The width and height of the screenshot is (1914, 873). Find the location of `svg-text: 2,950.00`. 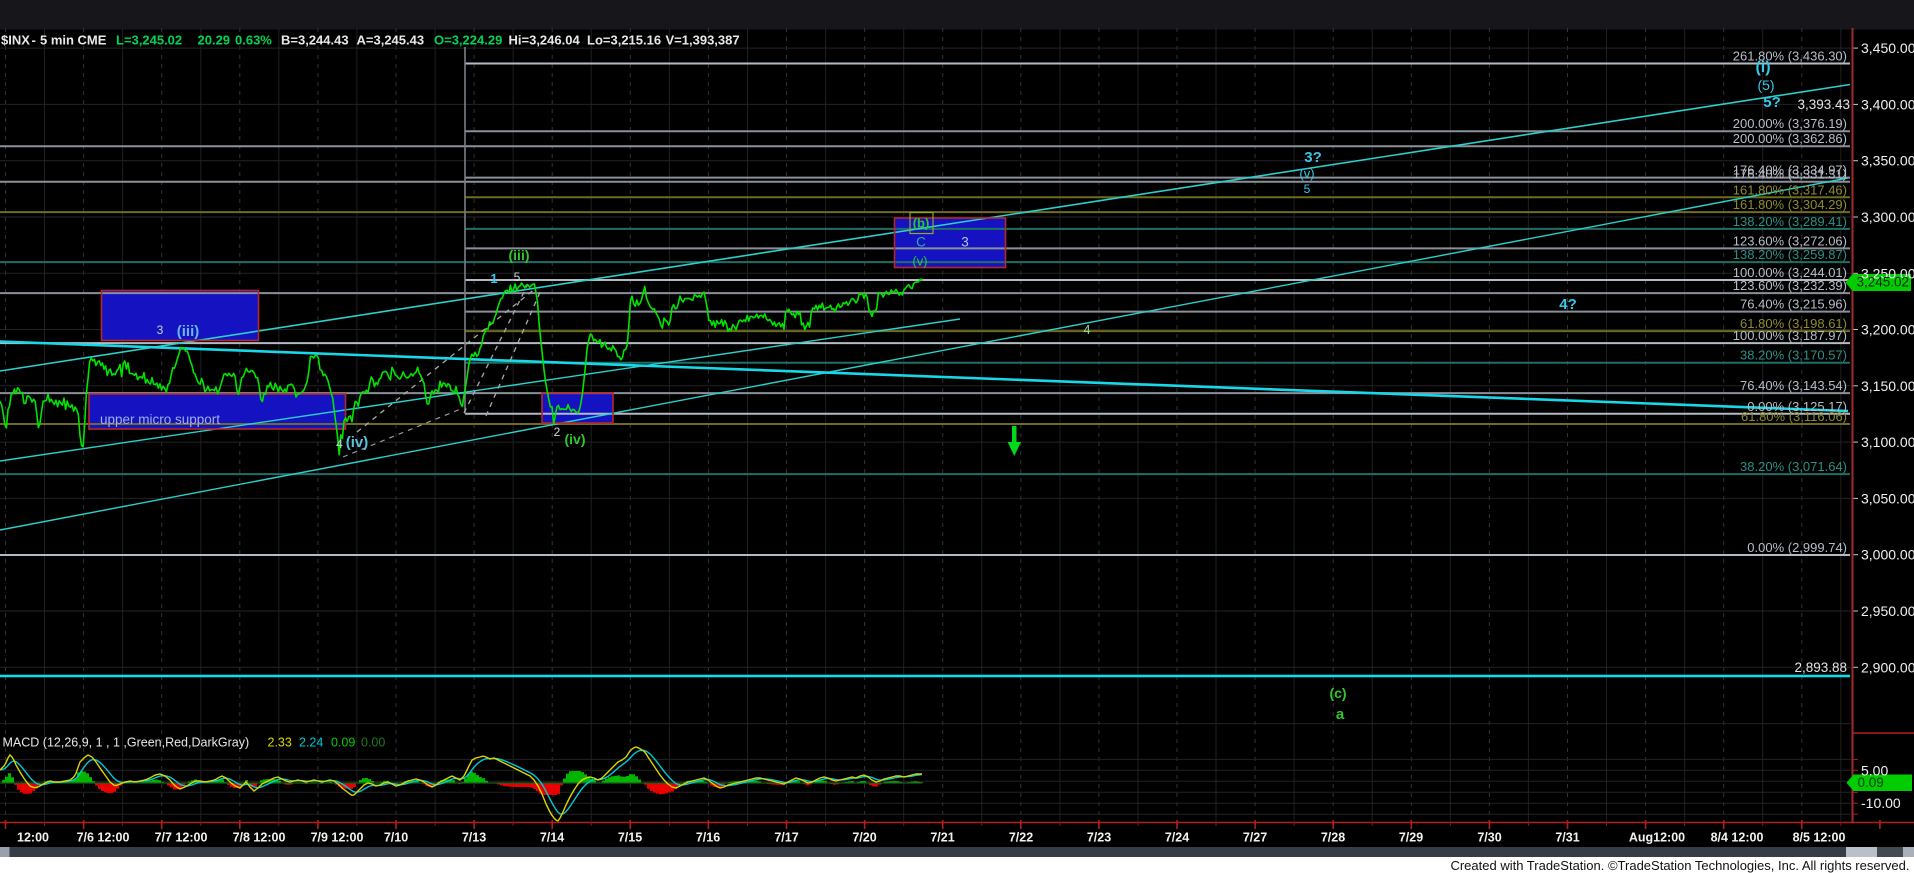

svg-text: 2,950.00 is located at coordinates (1887, 611).